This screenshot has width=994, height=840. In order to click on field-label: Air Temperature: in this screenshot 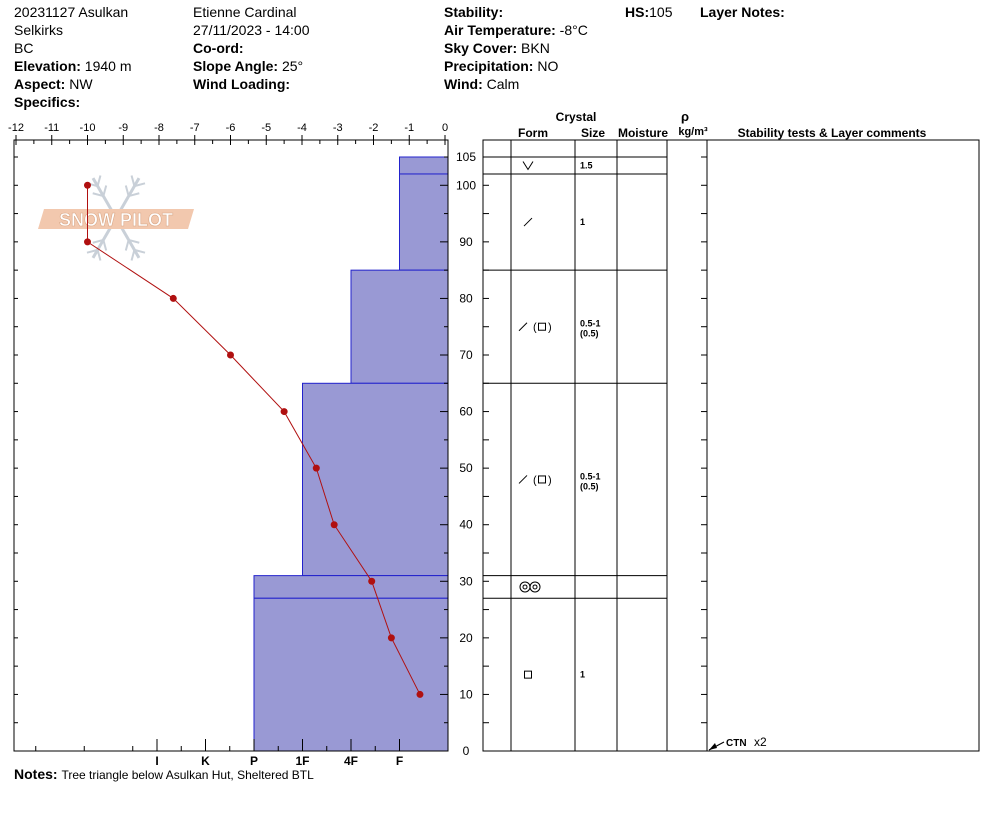, I will do `click(500, 30)`.